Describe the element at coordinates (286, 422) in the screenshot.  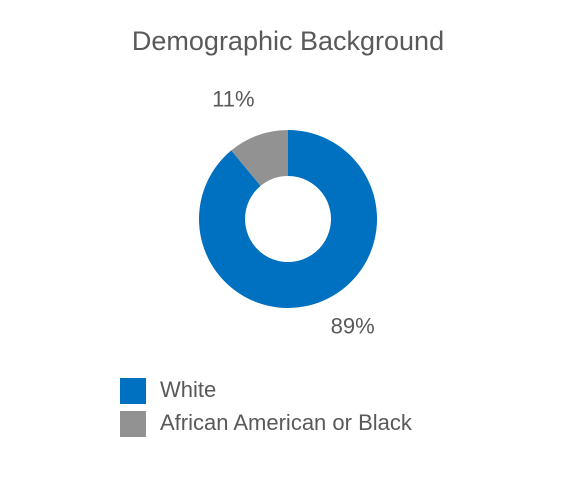
I see `legend-label: African American or Black` at that location.